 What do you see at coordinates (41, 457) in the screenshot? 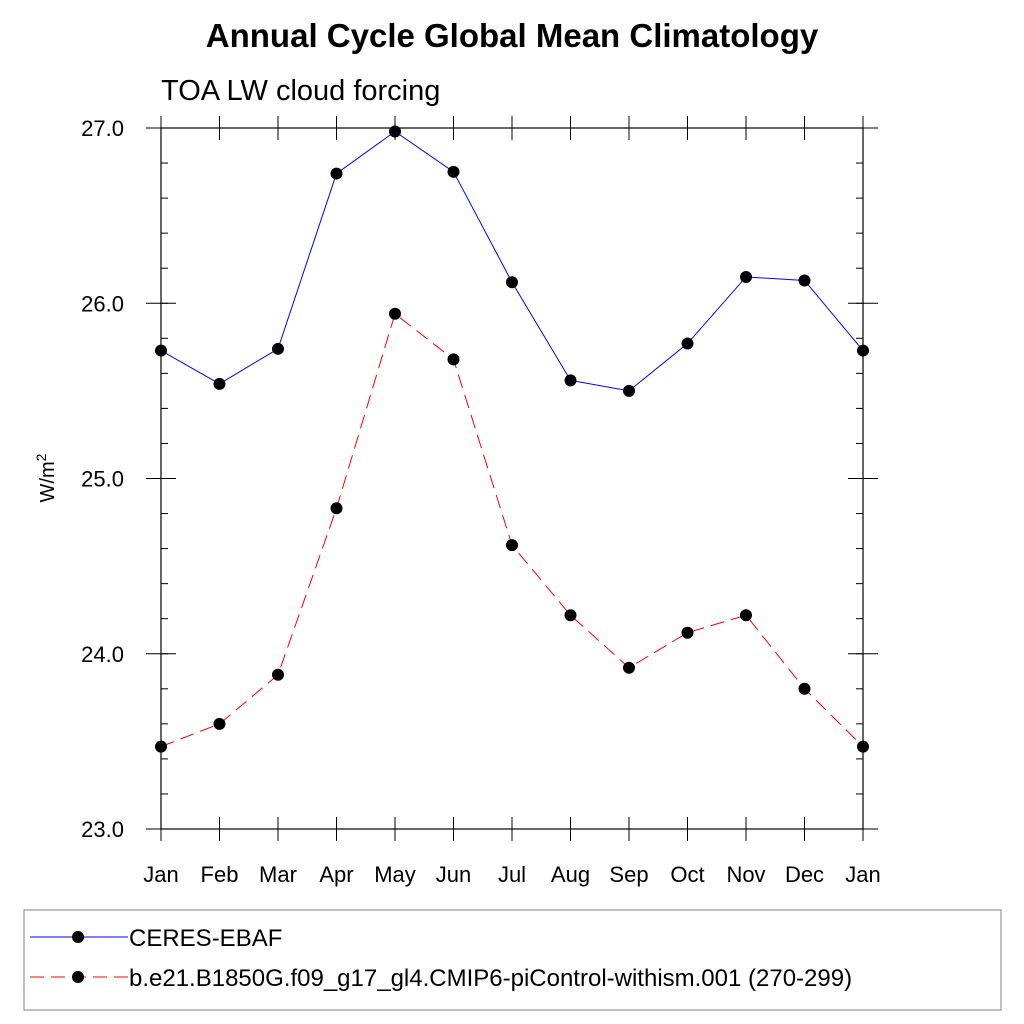
I see `y-axis-label-superscript: 2` at bounding box center [41, 457].